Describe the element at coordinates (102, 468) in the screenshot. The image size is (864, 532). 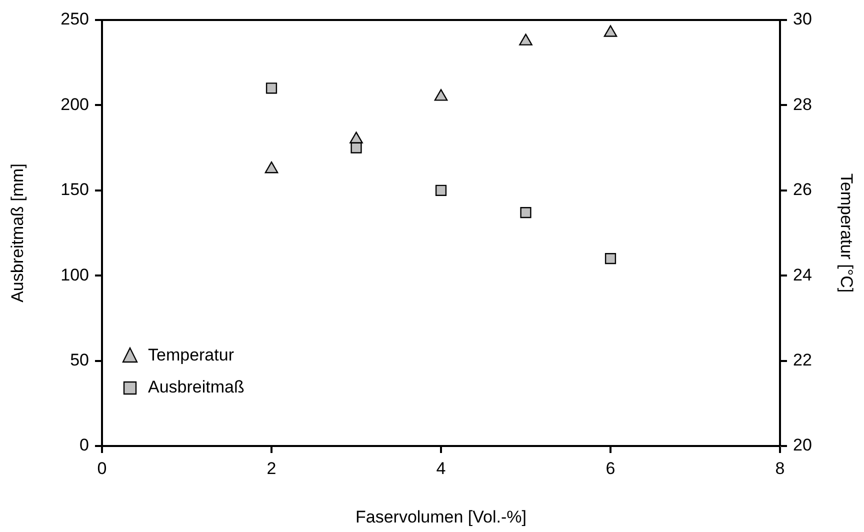
I see `x-tick-label: 0` at that location.